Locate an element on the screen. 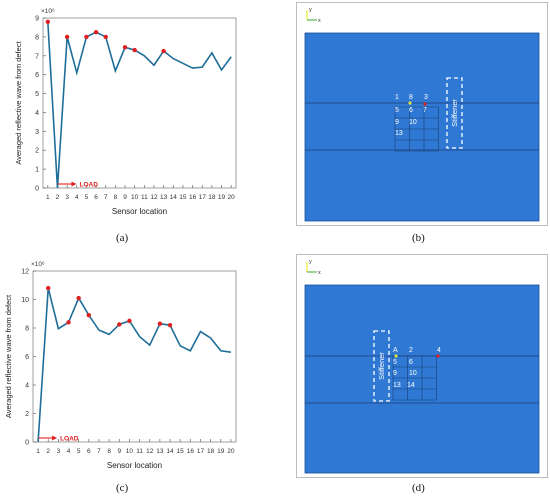 The height and width of the screenshot is (500, 550). sensor-label: 1 is located at coordinates (397, 97).